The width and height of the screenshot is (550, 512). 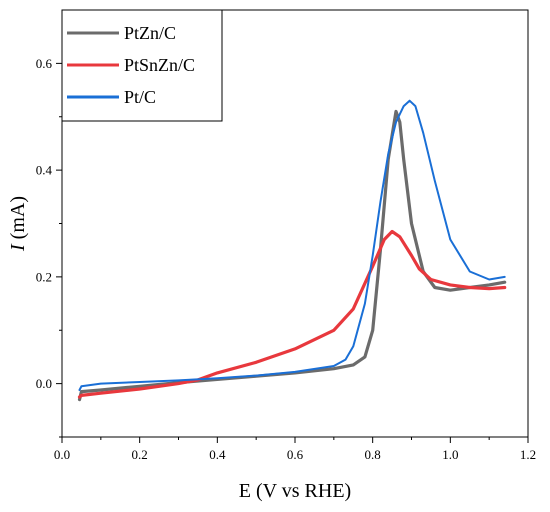 I want to click on x-tick-label: 0.0, so click(x=62, y=454).